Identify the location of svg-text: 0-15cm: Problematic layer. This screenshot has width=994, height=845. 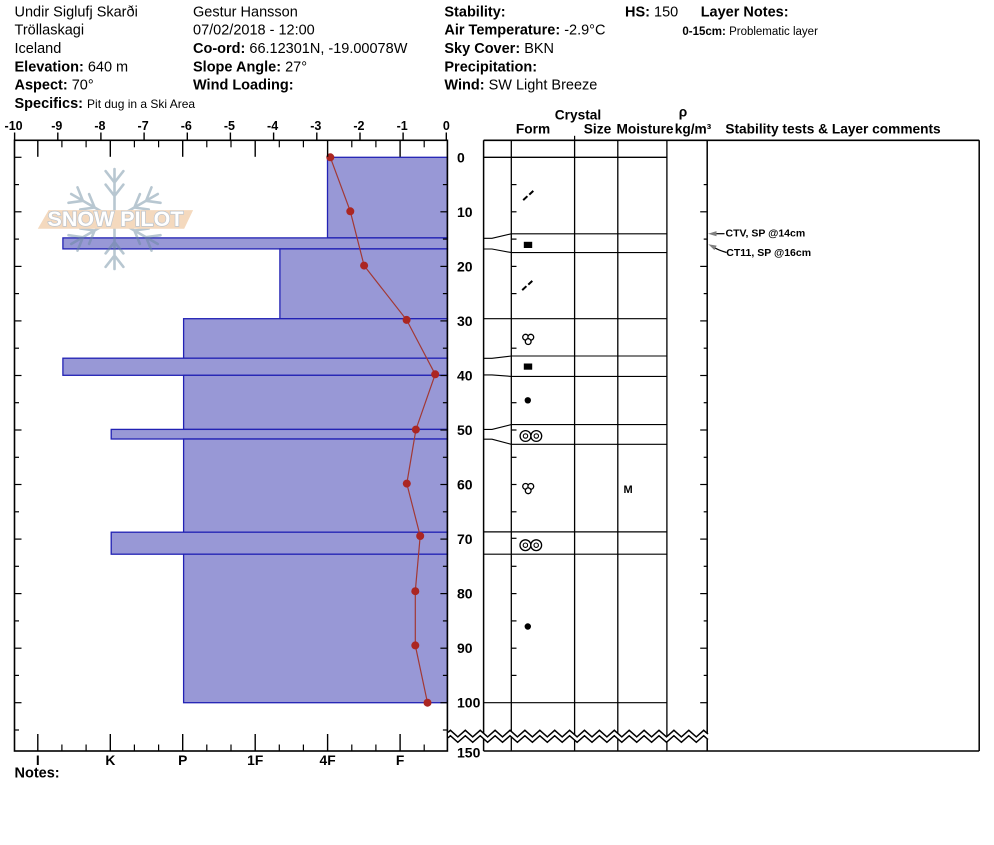
(750, 32).